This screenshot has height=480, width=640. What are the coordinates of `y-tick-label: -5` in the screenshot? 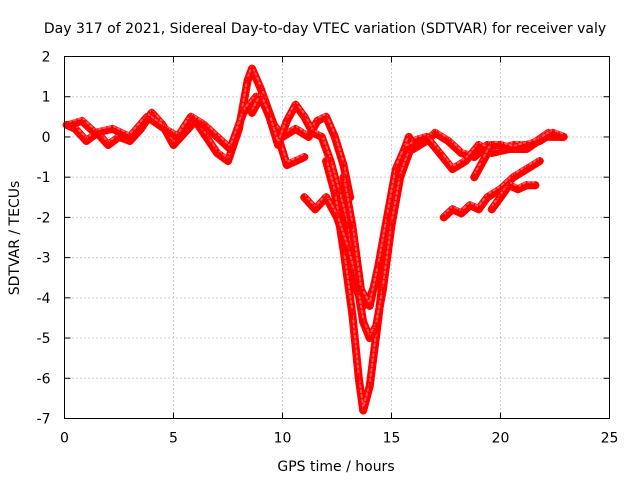 It's located at (44, 339).